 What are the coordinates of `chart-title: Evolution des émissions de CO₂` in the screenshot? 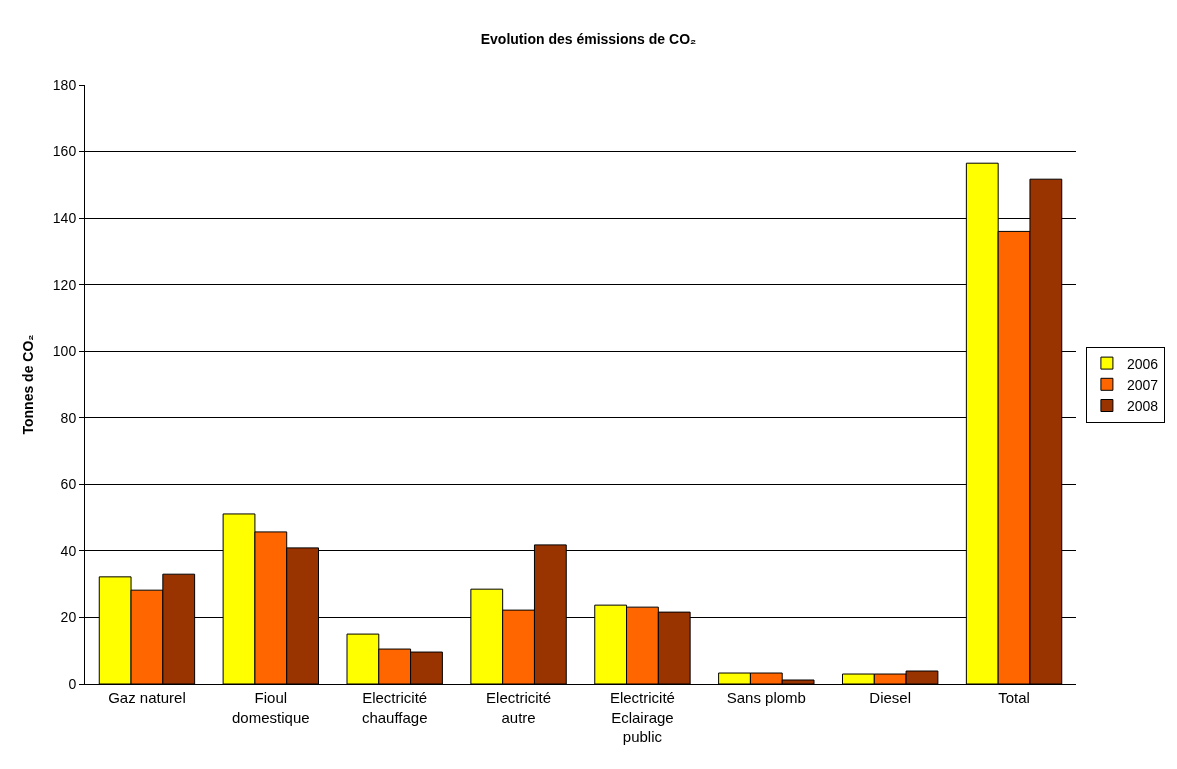 It's located at (588, 39).